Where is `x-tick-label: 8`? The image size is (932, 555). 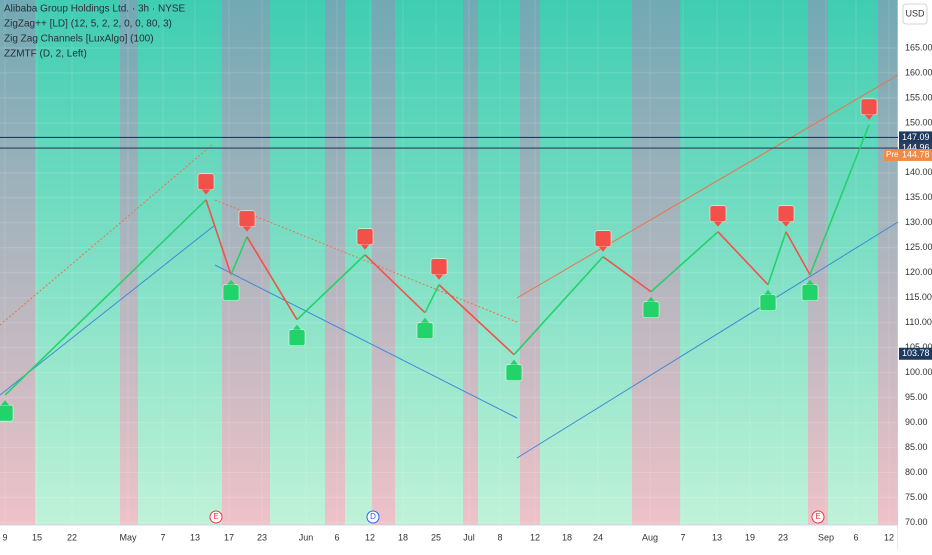
x-tick-label: 8 is located at coordinates (499, 537).